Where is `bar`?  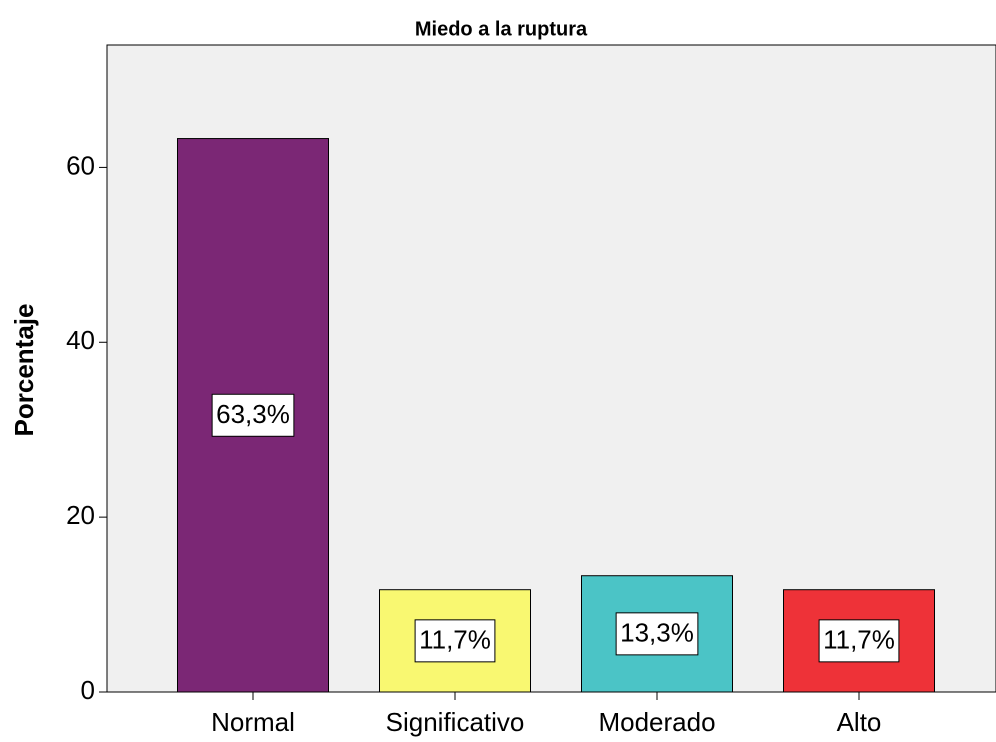 bar is located at coordinates (253, 415).